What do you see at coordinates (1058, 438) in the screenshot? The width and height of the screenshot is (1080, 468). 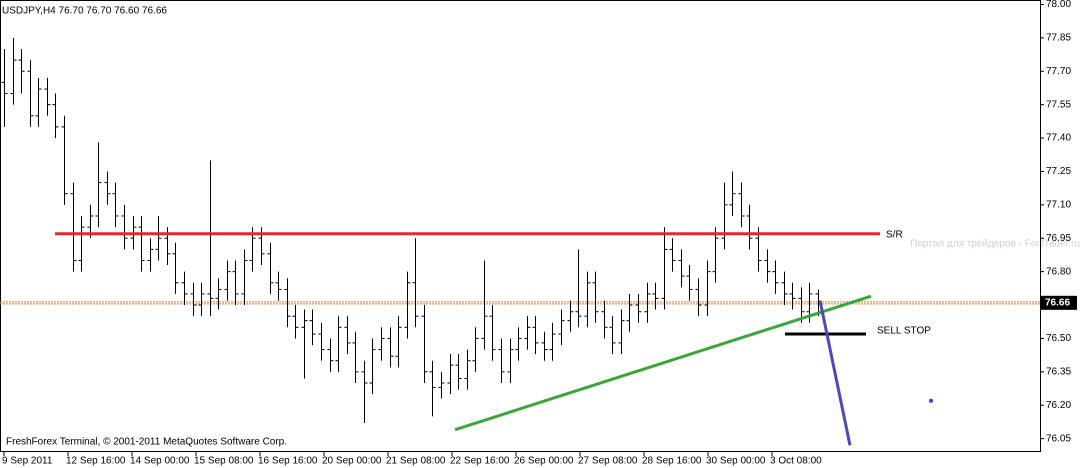 I see `y-tick-label: 76.05` at bounding box center [1058, 438].